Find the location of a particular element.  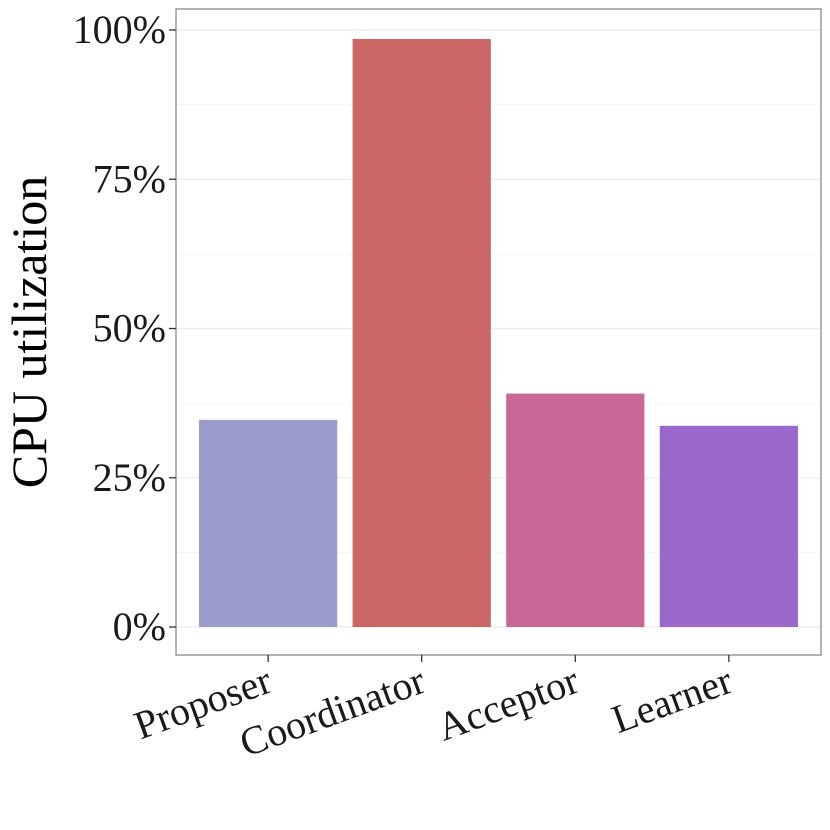

y-tick-label: 75% is located at coordinates (129, 178).